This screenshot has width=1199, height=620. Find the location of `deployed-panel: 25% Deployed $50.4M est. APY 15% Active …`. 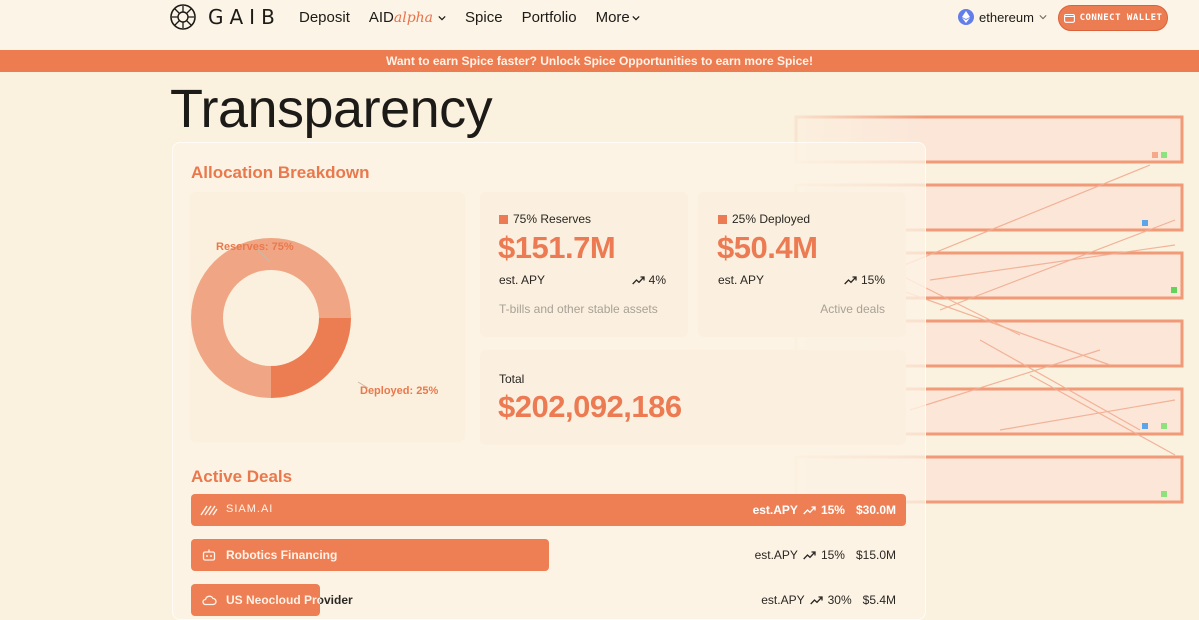

deployed-panel: 25% Deployed $50.4M est. APY 15% Active … is located at coordinates (802, 264).